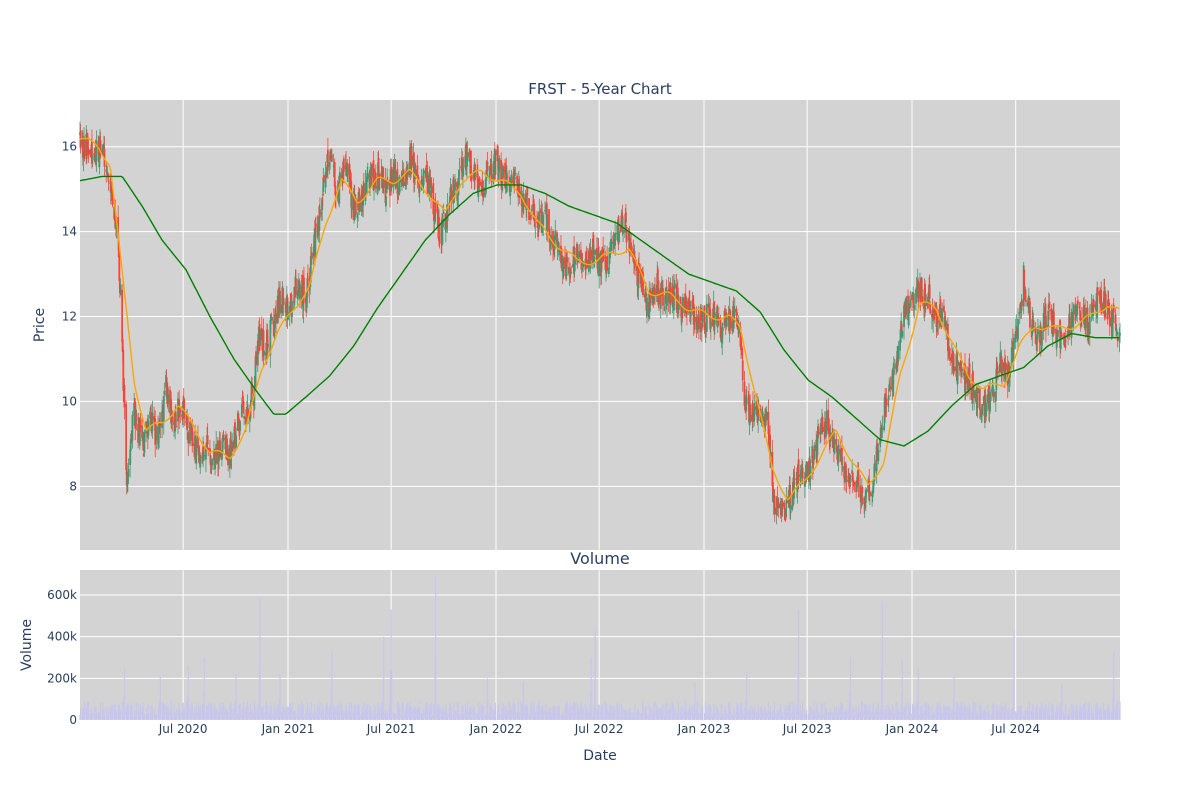 This screenshot has height=800, width=1200. I want to click on date-x-tick-label: Jul 2022, so click(599, 729).